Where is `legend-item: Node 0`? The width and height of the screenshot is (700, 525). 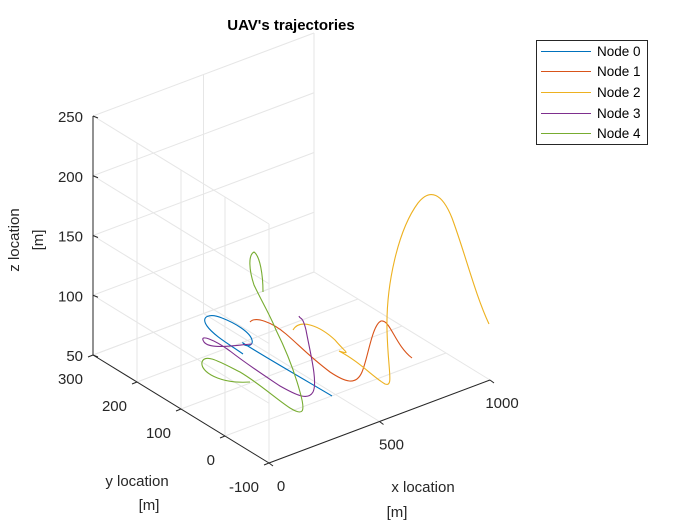
legend-item: Node 0 is located at coordinates (592, 51).